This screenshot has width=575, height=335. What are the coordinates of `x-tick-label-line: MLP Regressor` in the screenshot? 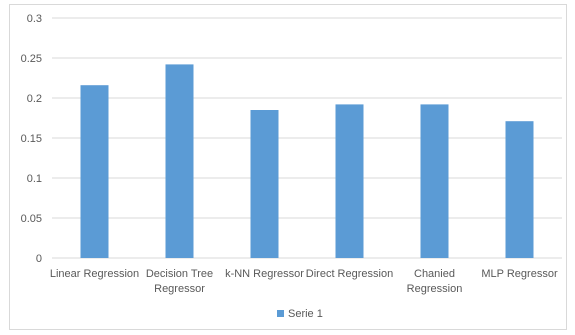 It's located at (519, 274).